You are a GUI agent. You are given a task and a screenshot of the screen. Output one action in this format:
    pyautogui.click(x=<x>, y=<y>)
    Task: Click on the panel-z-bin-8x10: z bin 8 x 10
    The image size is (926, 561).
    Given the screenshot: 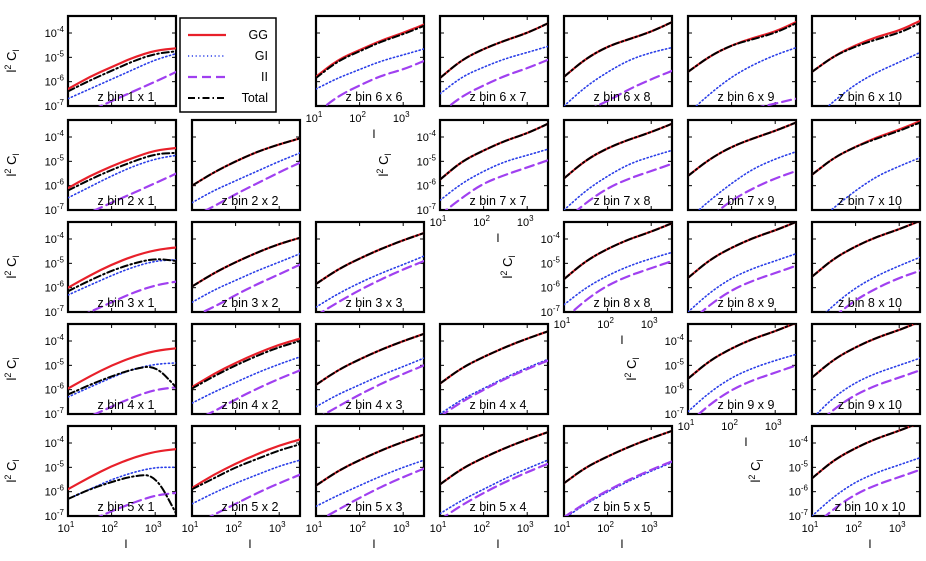 What is the action you would take?
    pyautogui.click(x=866, y=267)
    